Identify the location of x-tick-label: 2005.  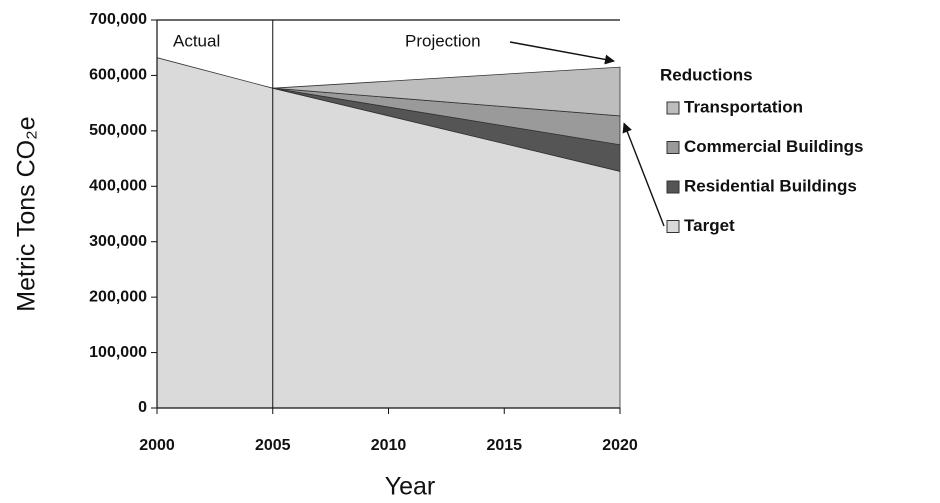
(273, 445).